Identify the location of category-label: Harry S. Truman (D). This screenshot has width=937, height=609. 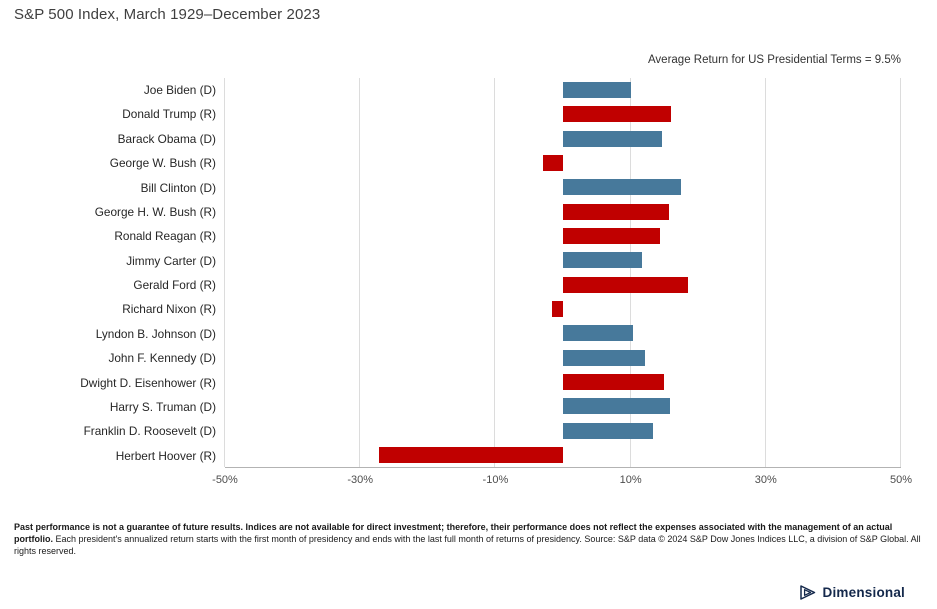
(162, 406).